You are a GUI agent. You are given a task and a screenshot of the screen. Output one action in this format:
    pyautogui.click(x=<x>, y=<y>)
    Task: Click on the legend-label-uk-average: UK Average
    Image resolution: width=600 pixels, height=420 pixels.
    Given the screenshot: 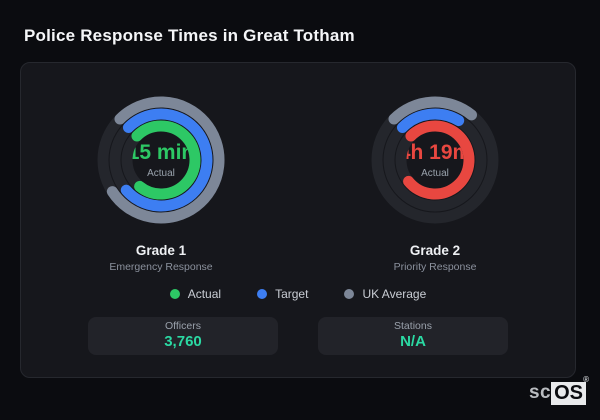 What is the action you would take?
    pyautogui.click(x=394, y=294)
    